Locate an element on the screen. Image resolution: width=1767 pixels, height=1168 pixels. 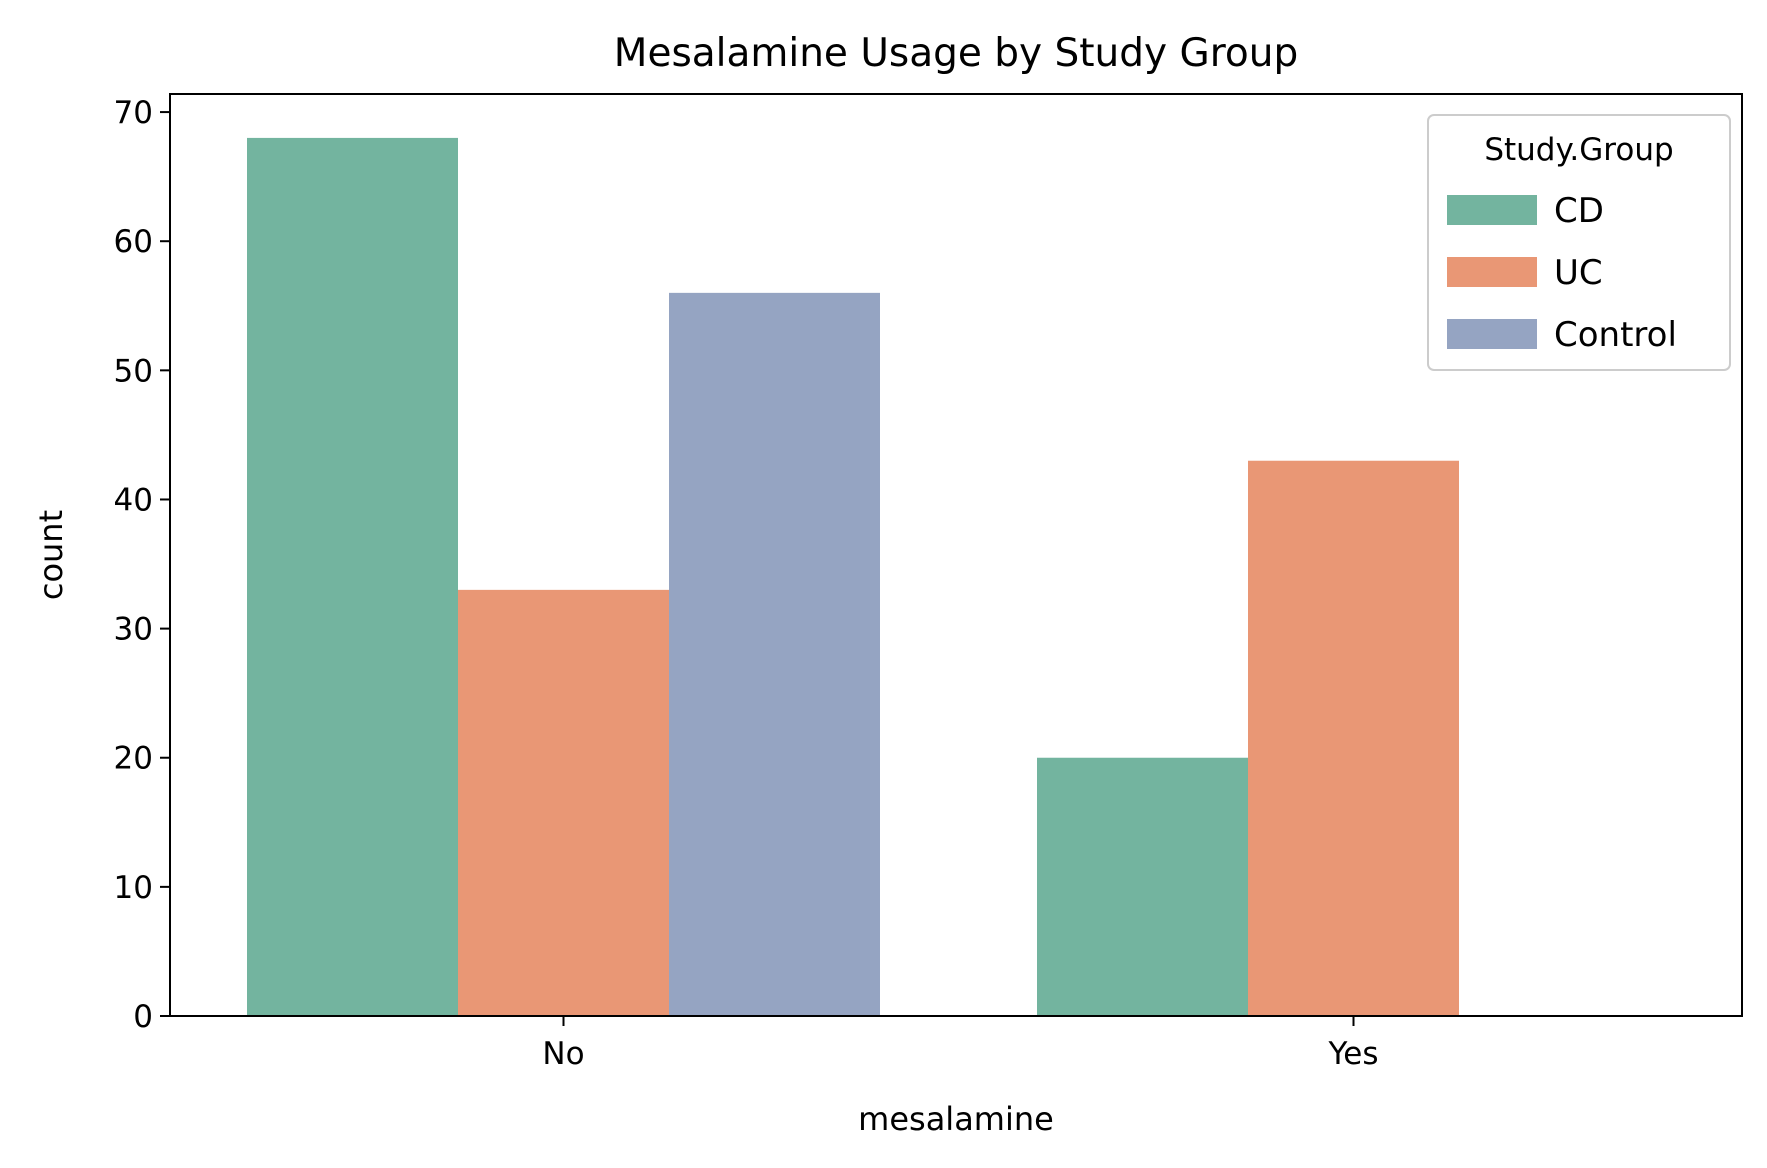
legend-items: CD UC Control is located at coordinates (1562, 273).